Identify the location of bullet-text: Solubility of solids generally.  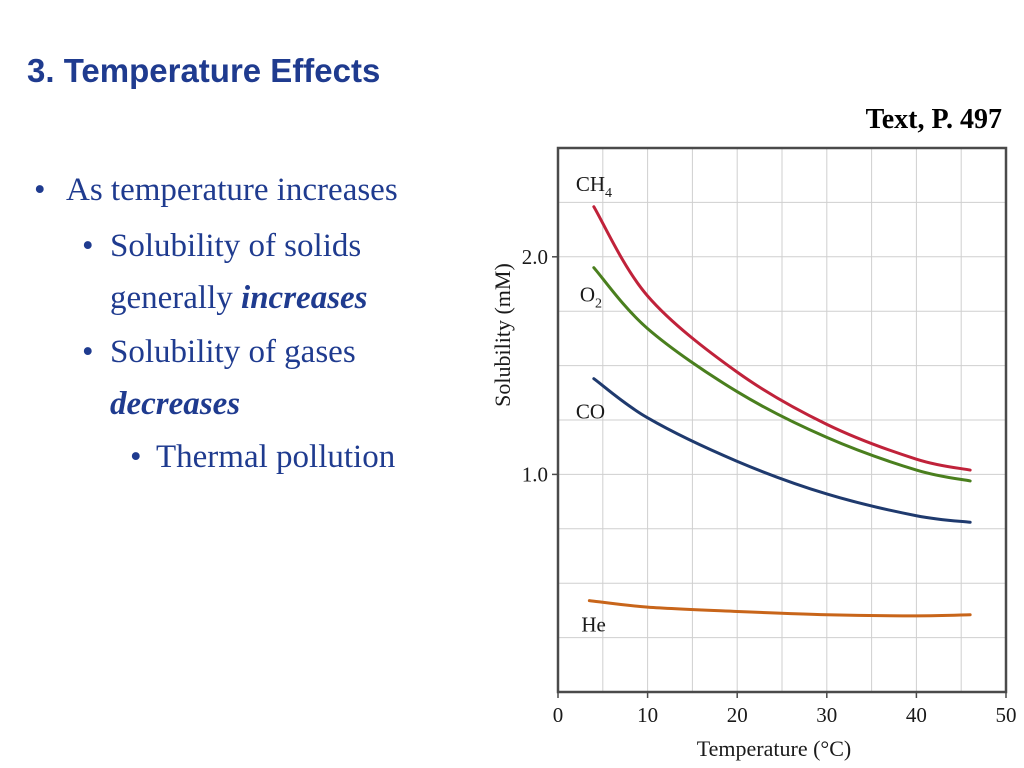
(236, 272).